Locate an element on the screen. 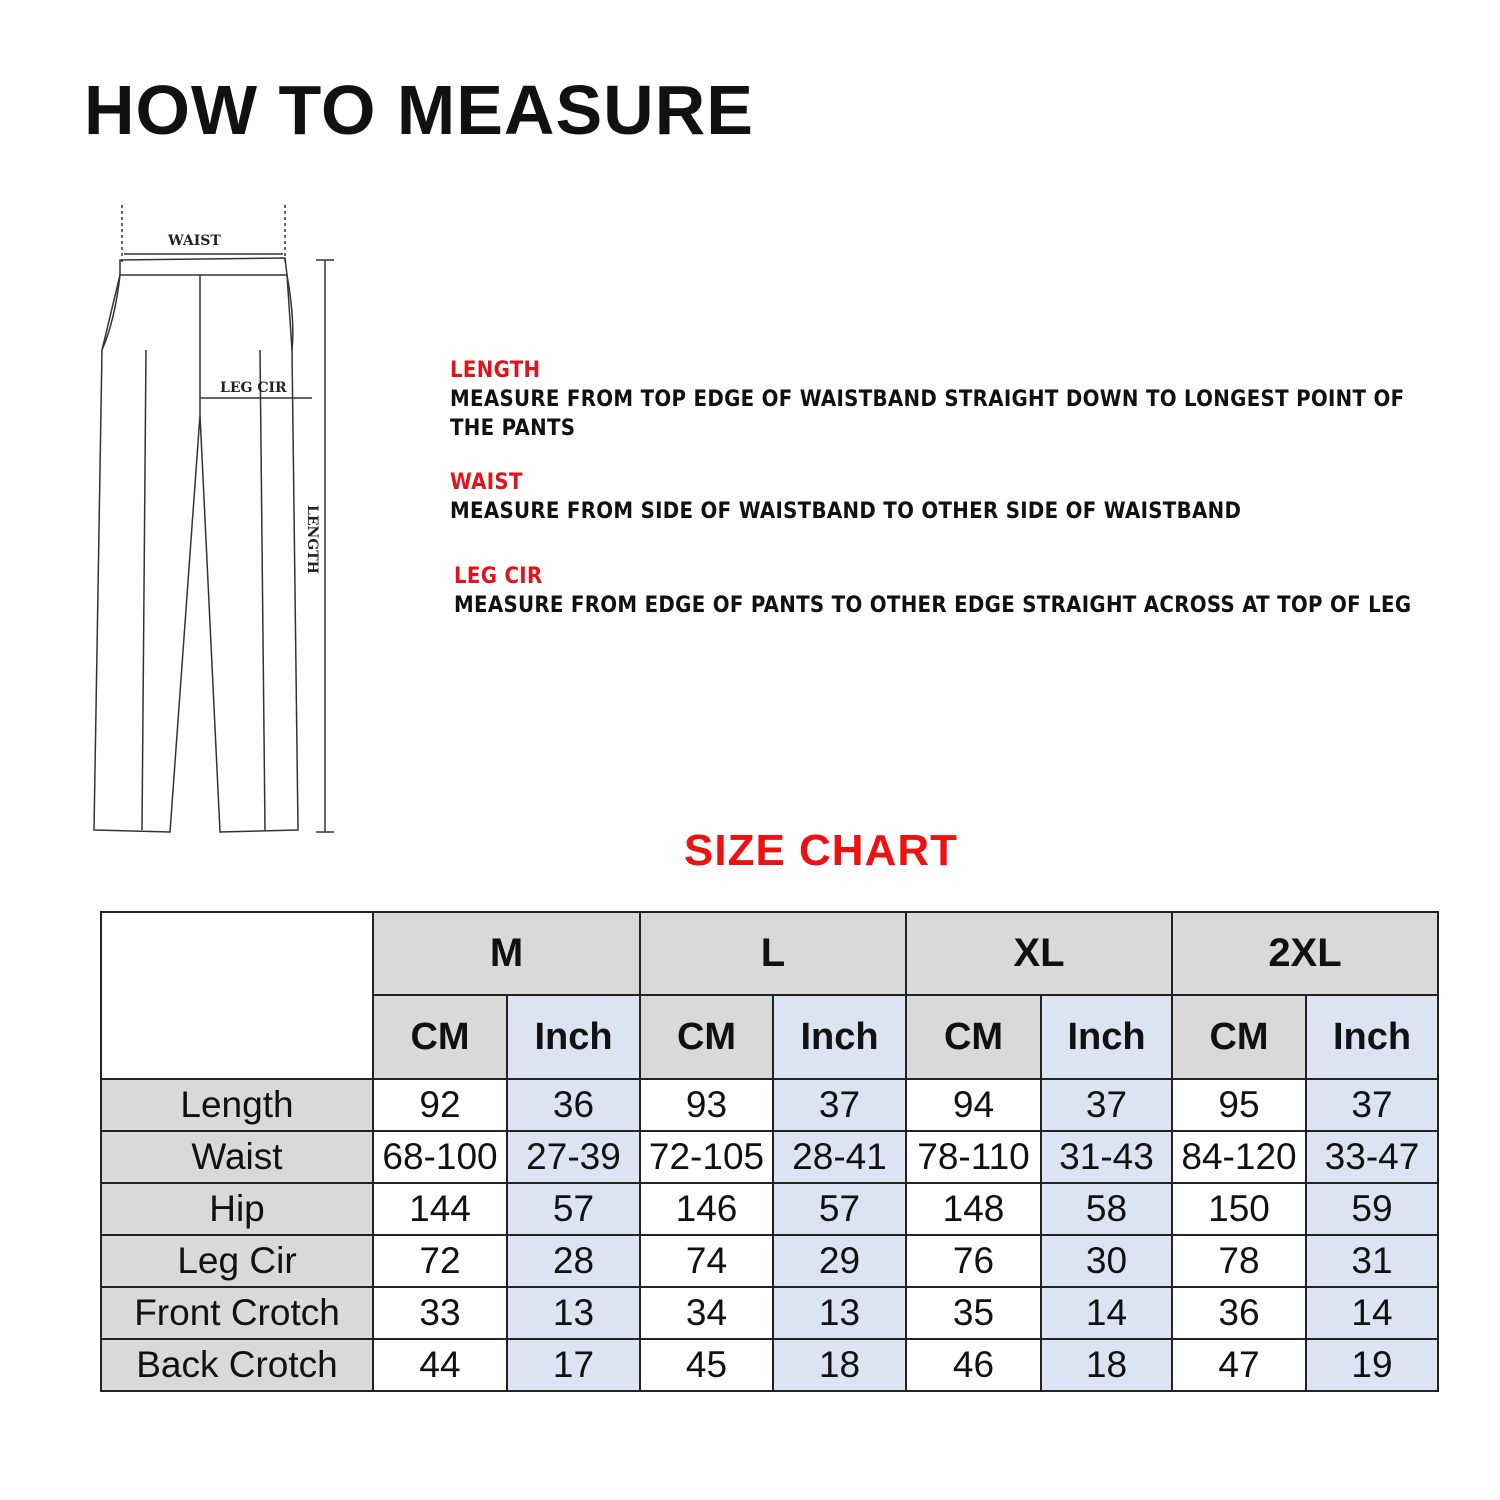 The image size is (1500, 1500). inch-cell: 31-43 is located at coordinates (1106, 1157).